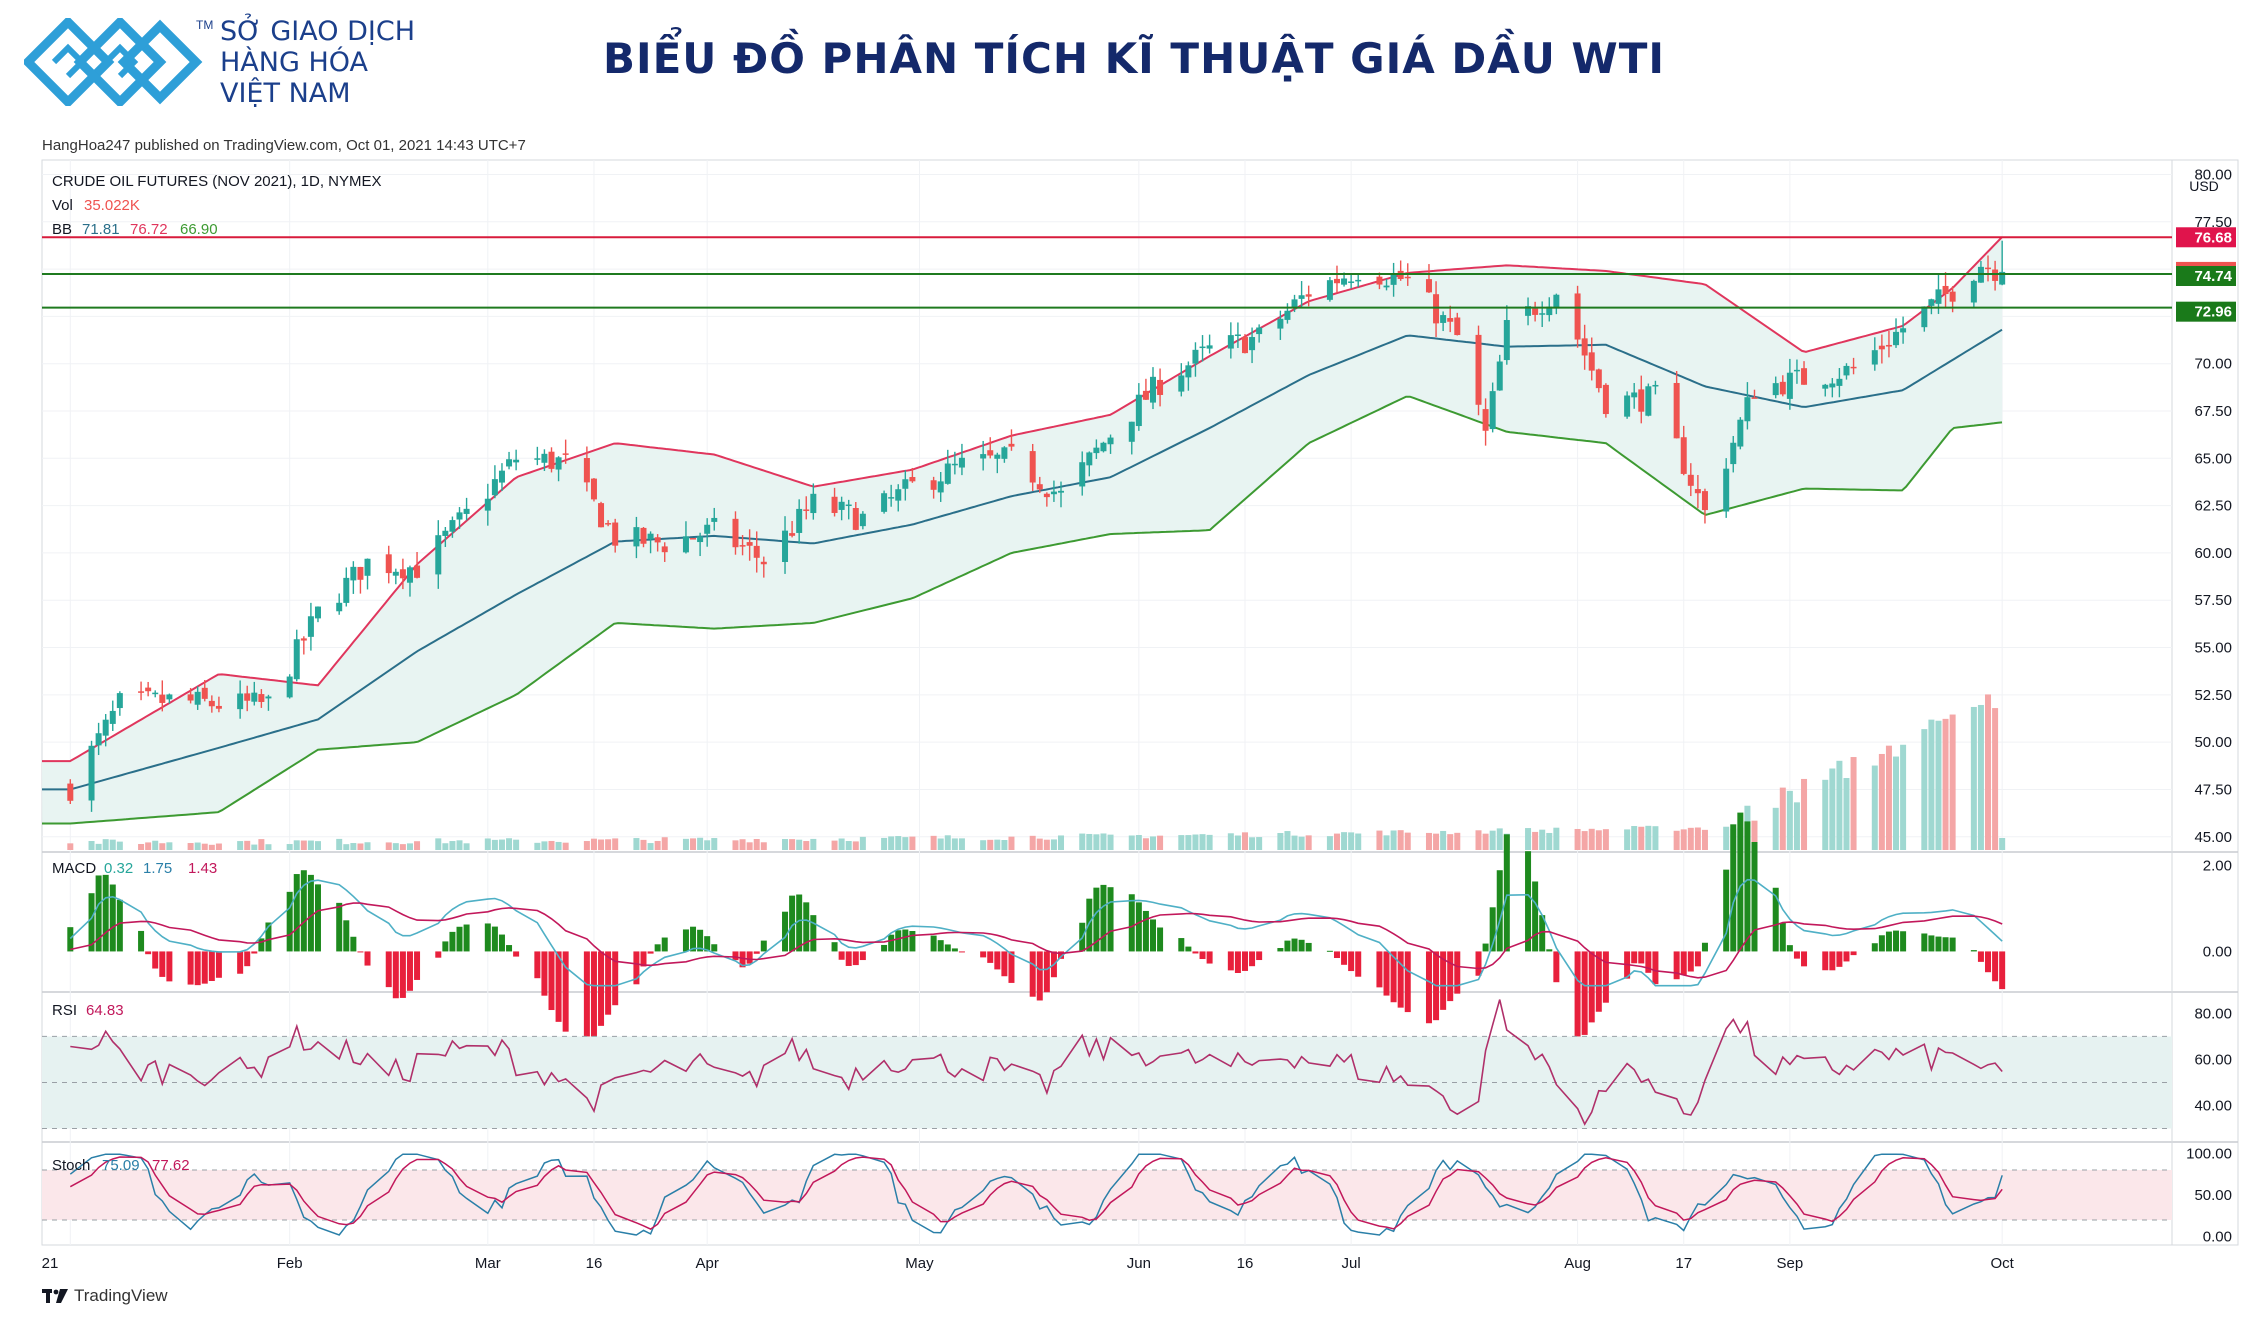 The image size is (2268, 1323). I want to click on footer-brand: TradingView, so click(105, 1296).